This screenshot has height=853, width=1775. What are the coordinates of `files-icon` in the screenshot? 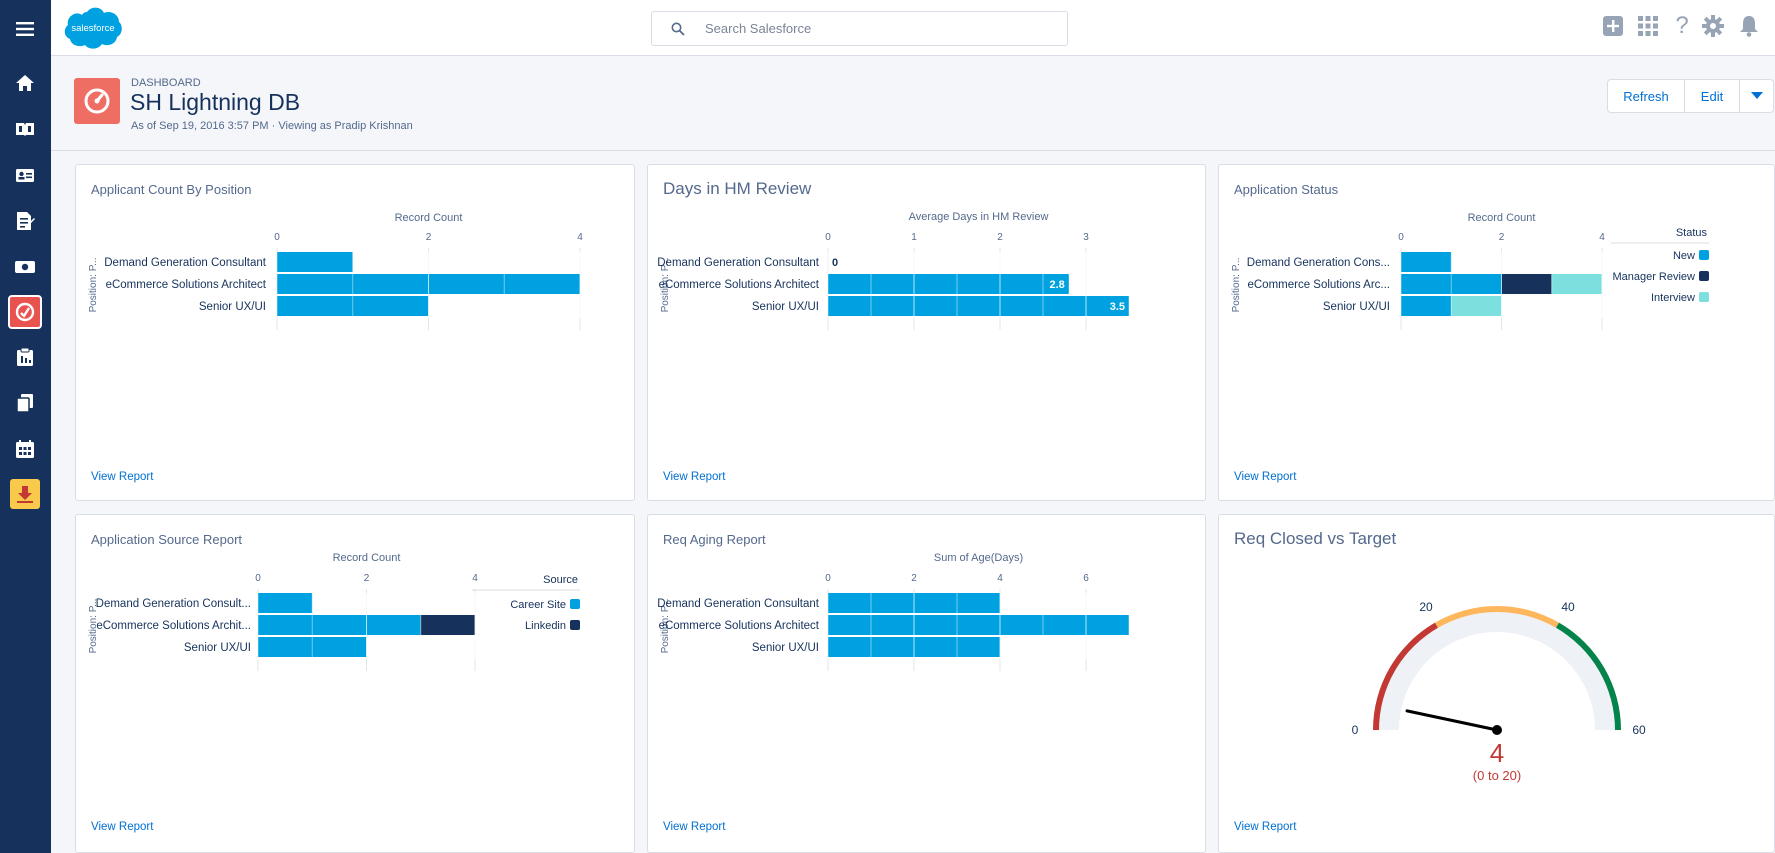 It's located at (25, 403).